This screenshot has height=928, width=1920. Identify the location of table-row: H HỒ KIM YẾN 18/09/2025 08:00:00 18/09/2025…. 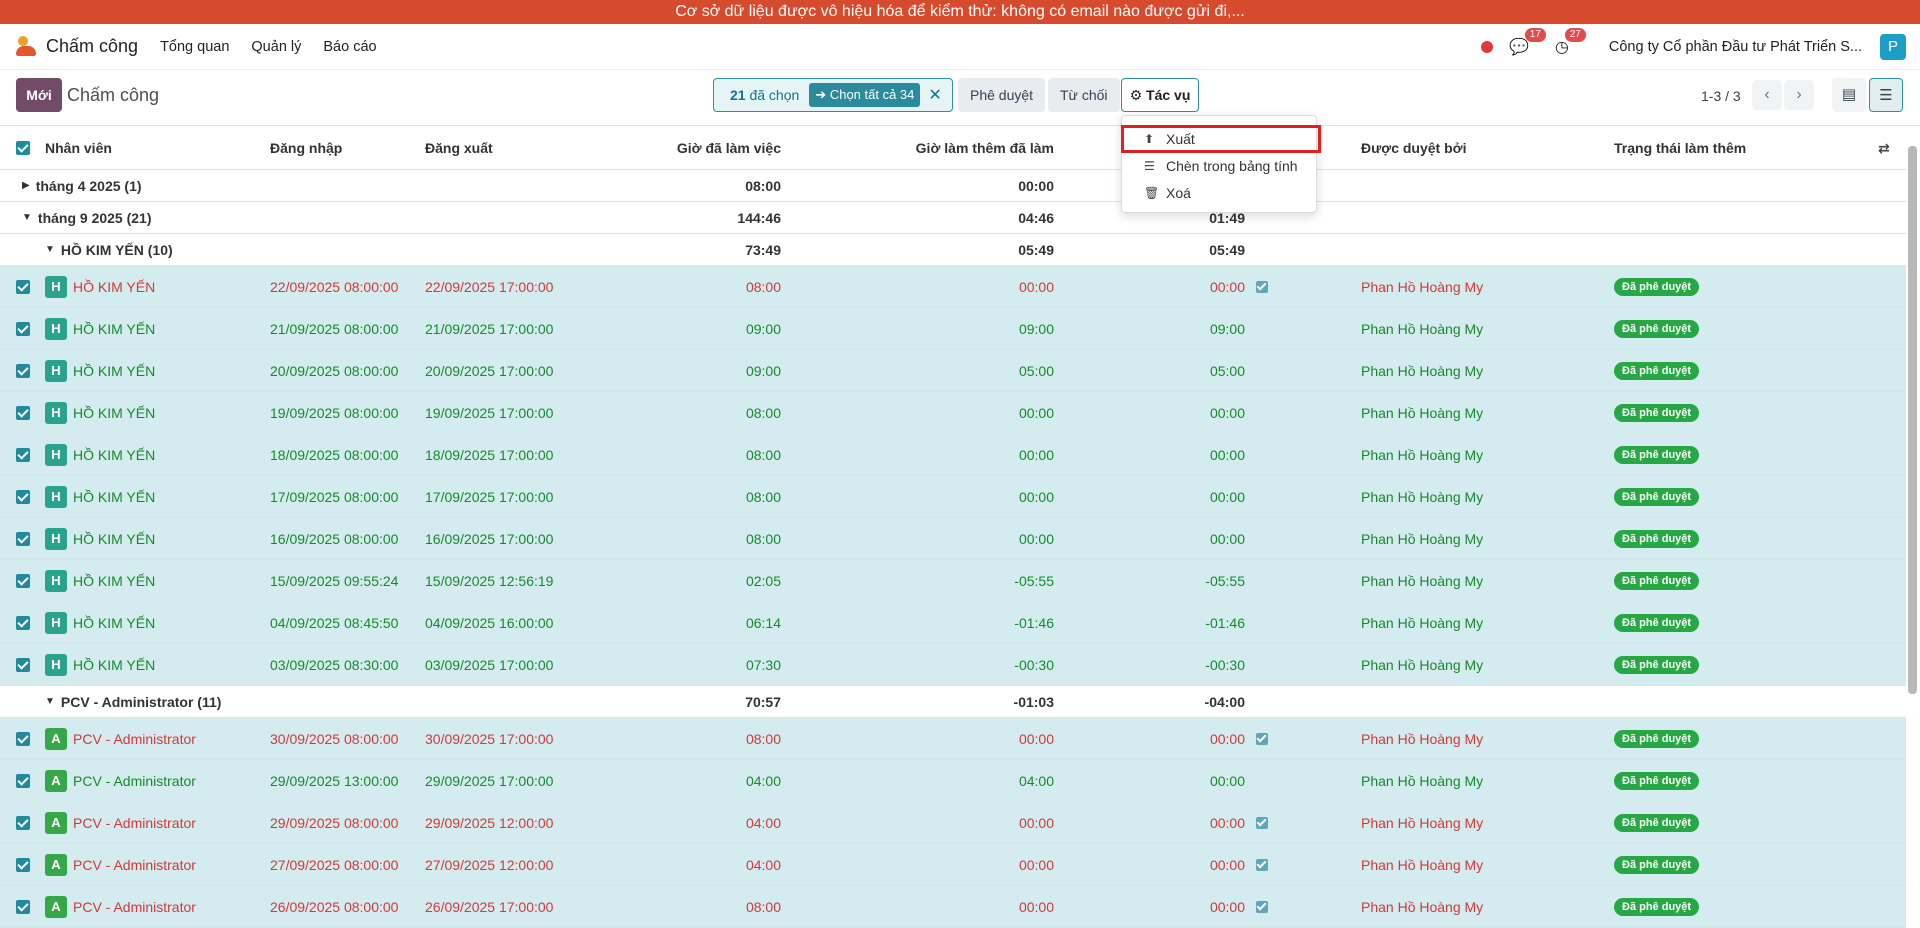
(953, 455).